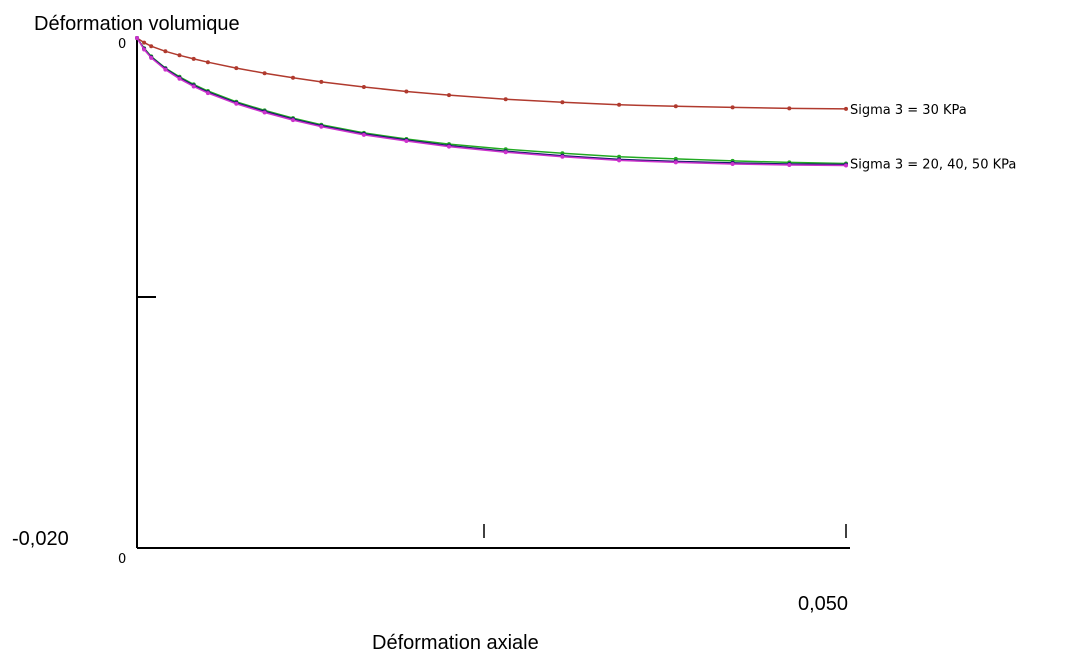  I want to click on series-layer, so click(491, 102).